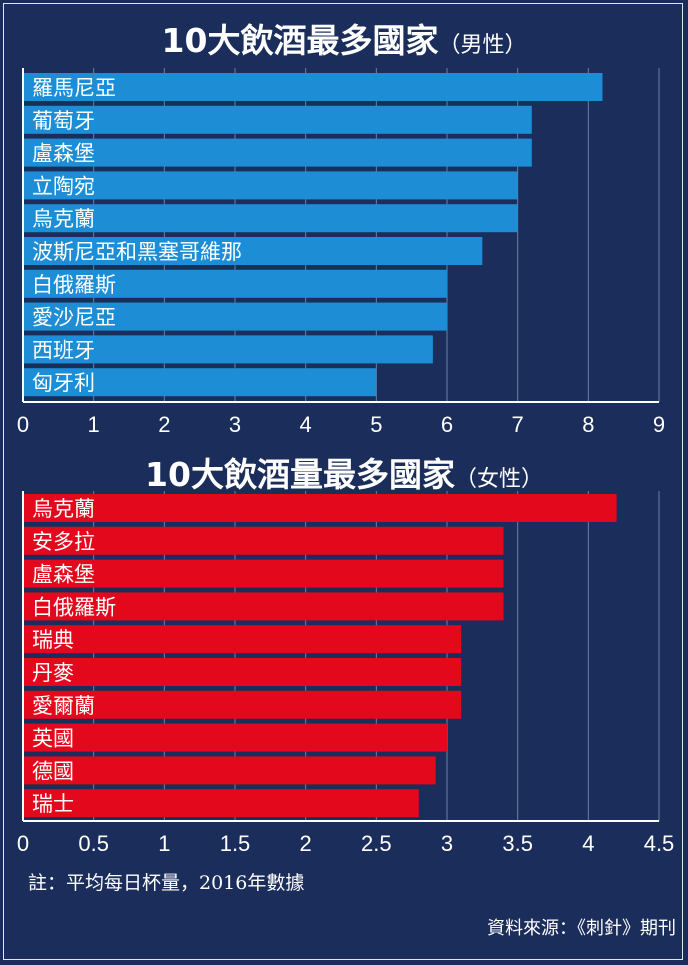 The height and width of the screenshot is (965, 688). What do you see at coordinates (53, 739) in the screenshot?
I see `female-bar-label: 英國` at bounding box center [53, 739].